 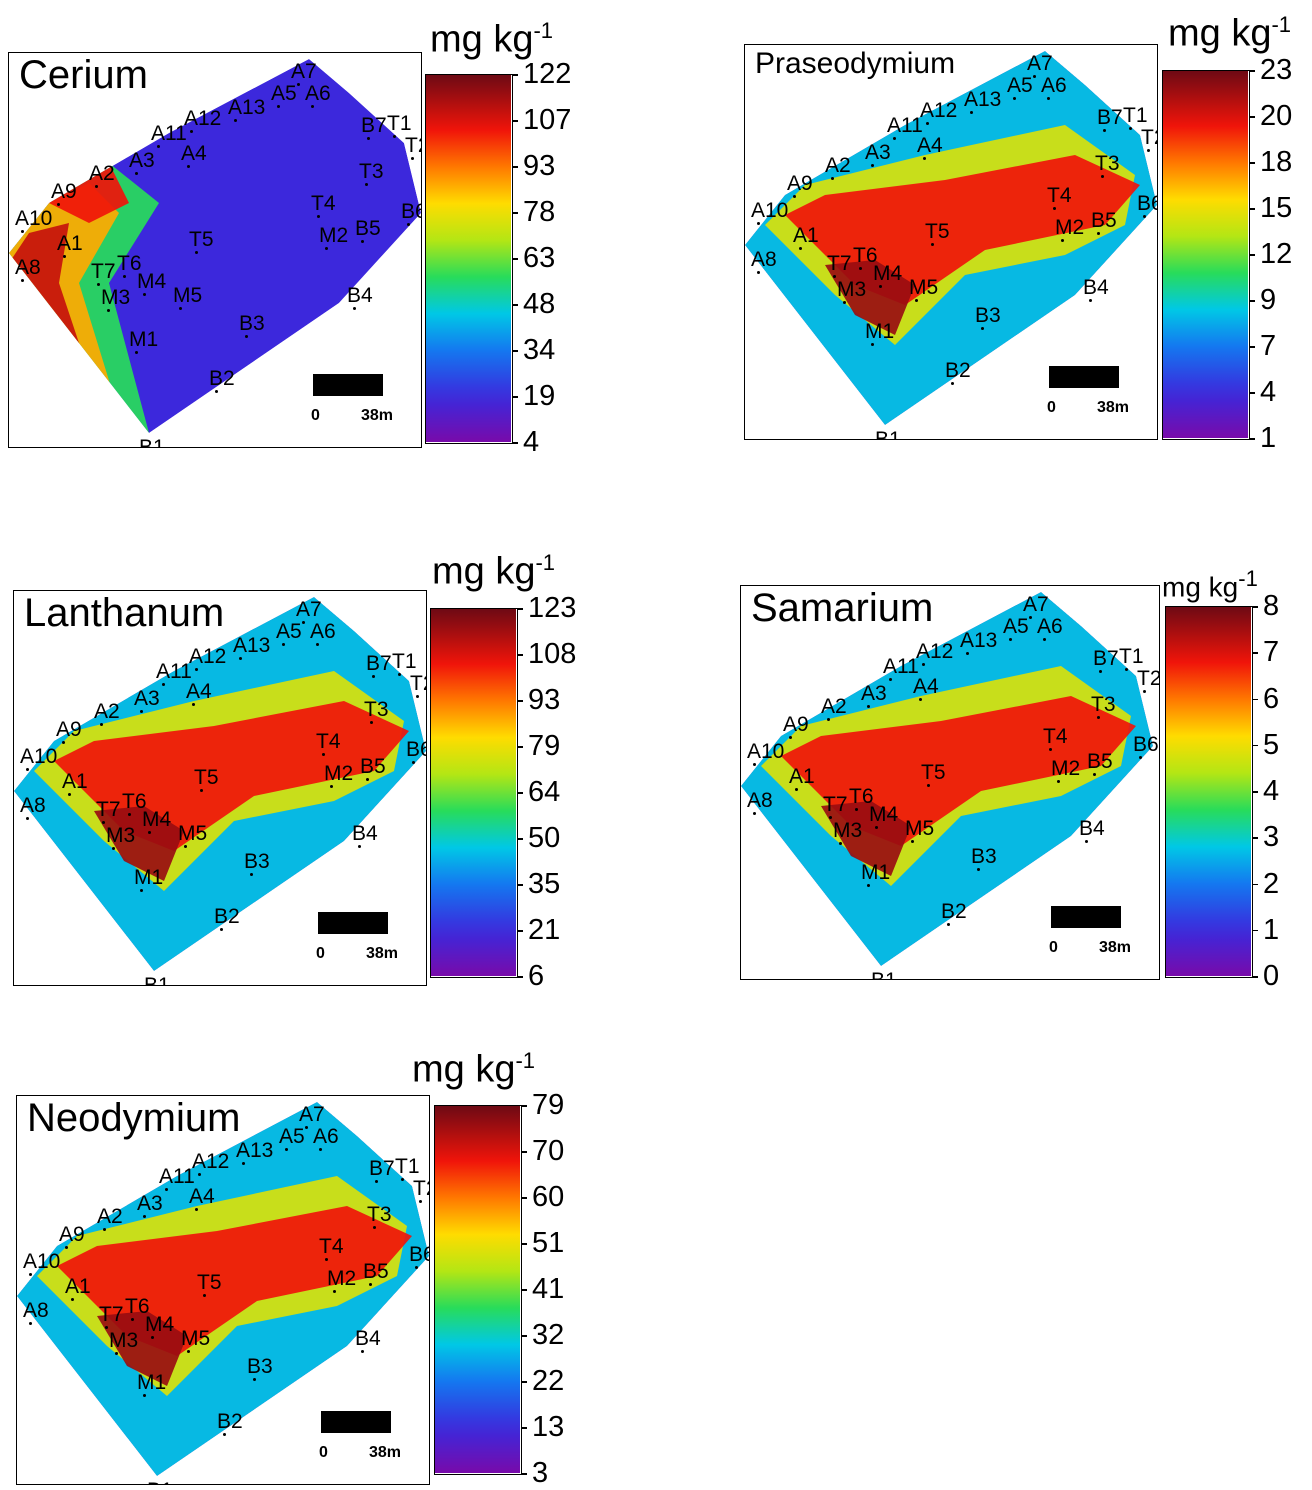 I want to click on legend-tick-label: 2, so click(x=1271, y=883).